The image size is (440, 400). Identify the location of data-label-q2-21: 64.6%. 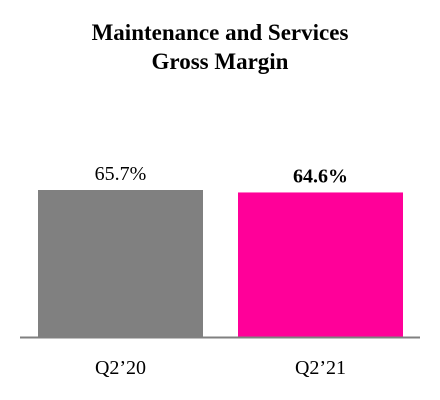
(320, 176).